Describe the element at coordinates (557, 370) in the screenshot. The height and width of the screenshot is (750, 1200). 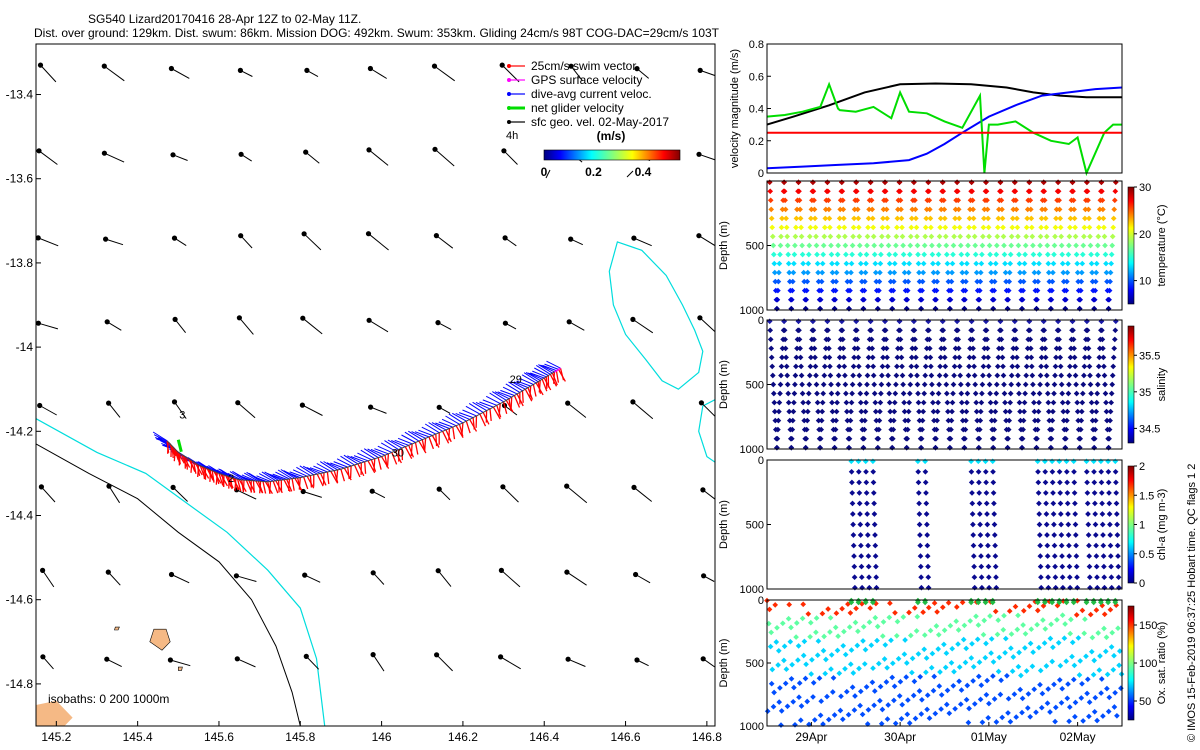
I see `gps-surface-velocity-vector` at that location.